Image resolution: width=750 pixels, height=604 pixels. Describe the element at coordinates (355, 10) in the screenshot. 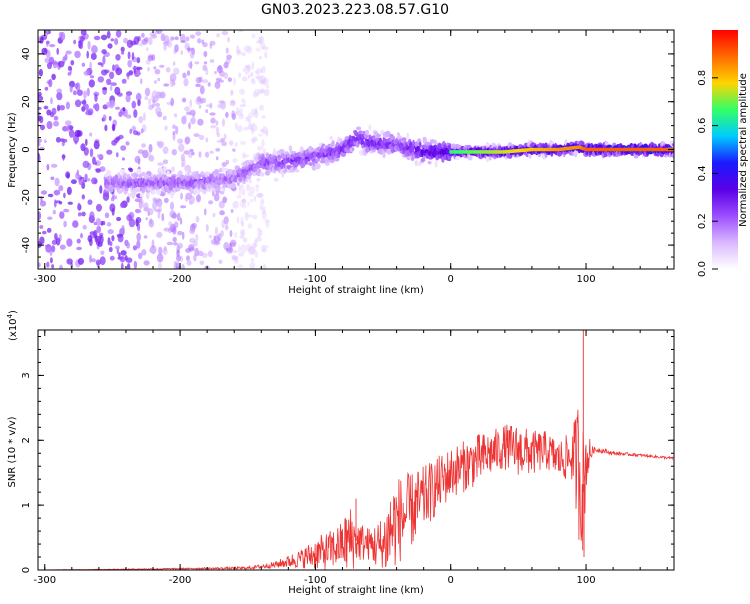

I see `chart-title: GN03.2023.223.08.57.G10` at that location.